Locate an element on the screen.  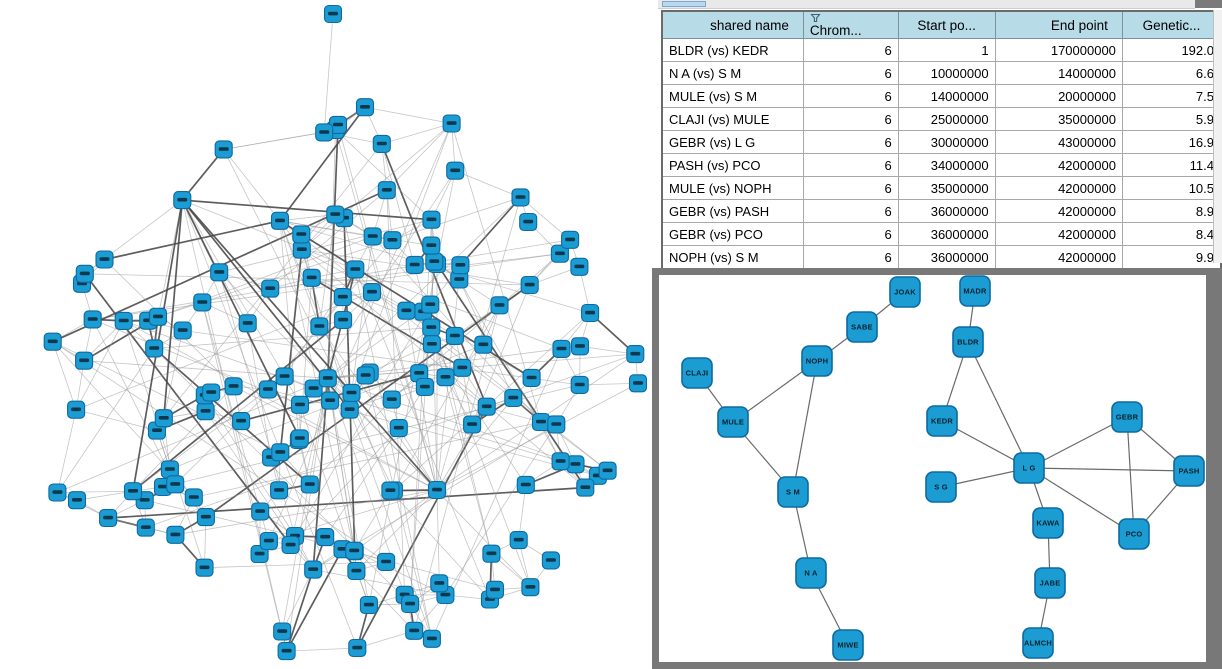
network-node-n-a: N A is located at coordinates (811, 573).